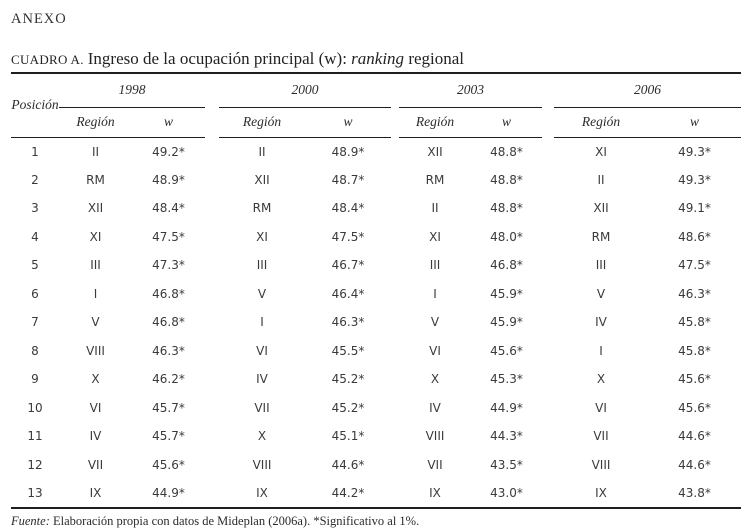  Describe the element at coordinates (219, 58) in the screenshot. I see `table-title-main: Ingreso de la ocupación principal (w):` at that location.